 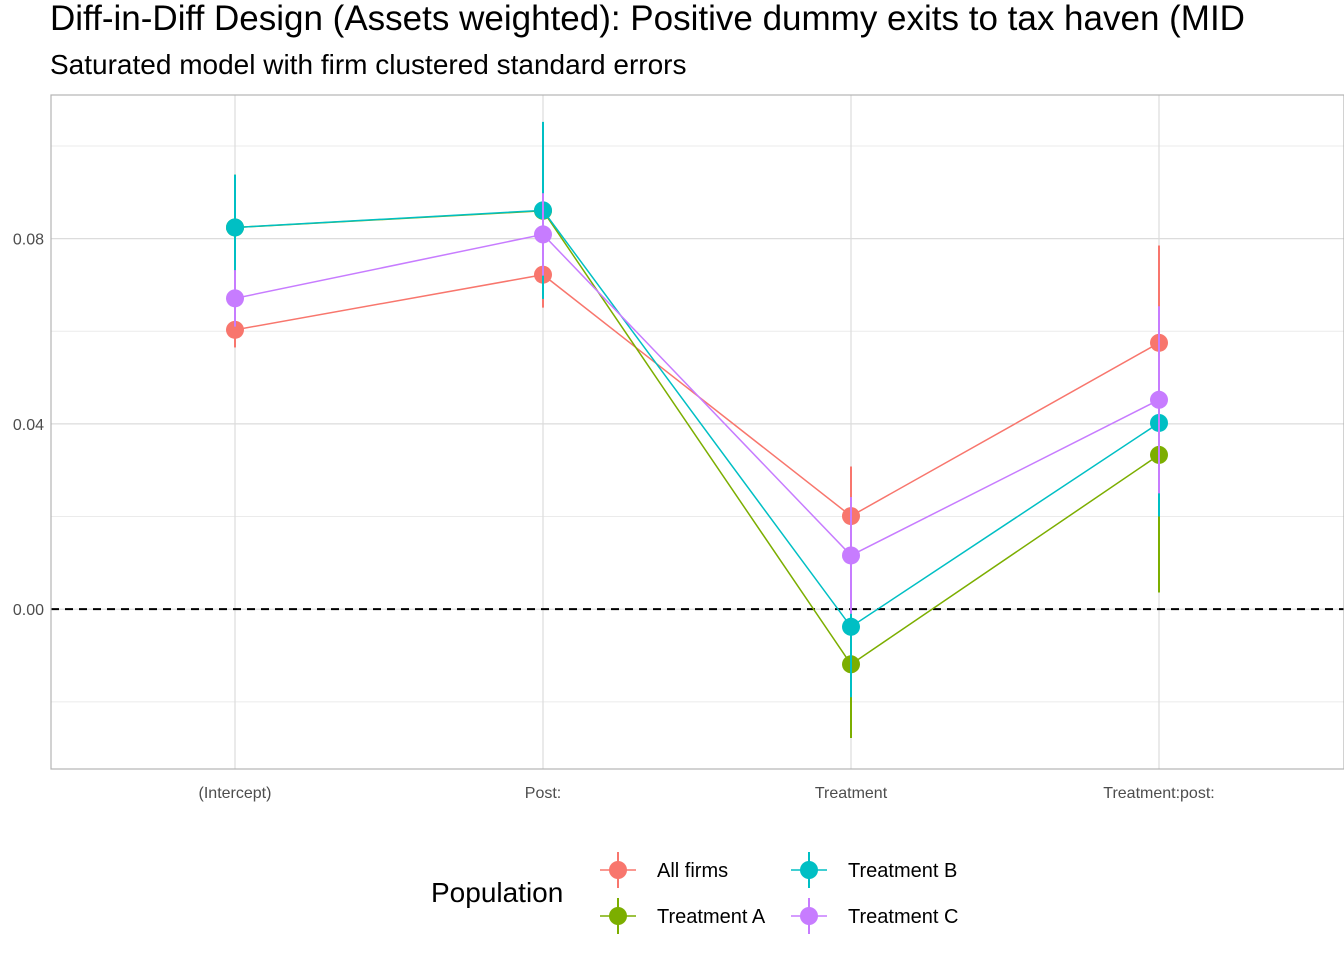 What do you see at coordinates (1158, 793) in the screenshot?
I see `x-tick-label: Treatment:post:` at bounding box center [1158, 793].